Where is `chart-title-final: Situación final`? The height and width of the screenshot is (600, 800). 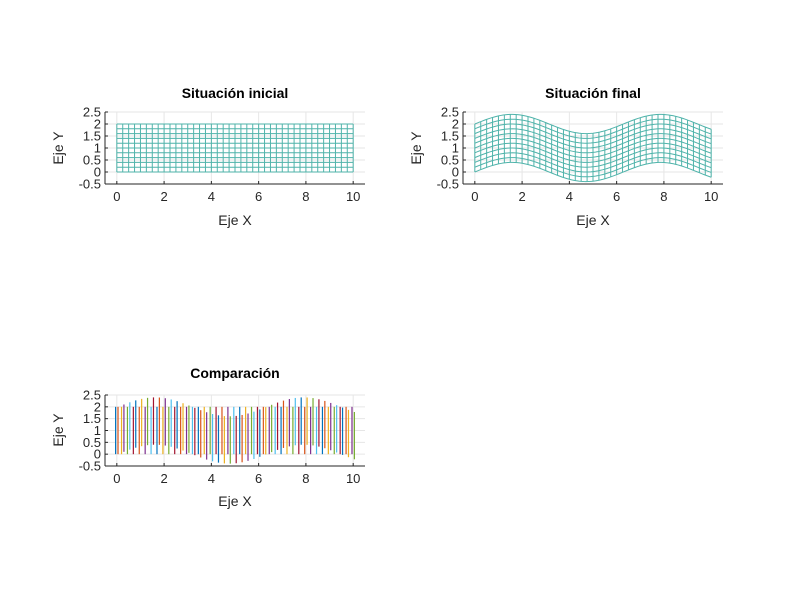 chart-title-final: Situación final is located at coordinates (593, 93).